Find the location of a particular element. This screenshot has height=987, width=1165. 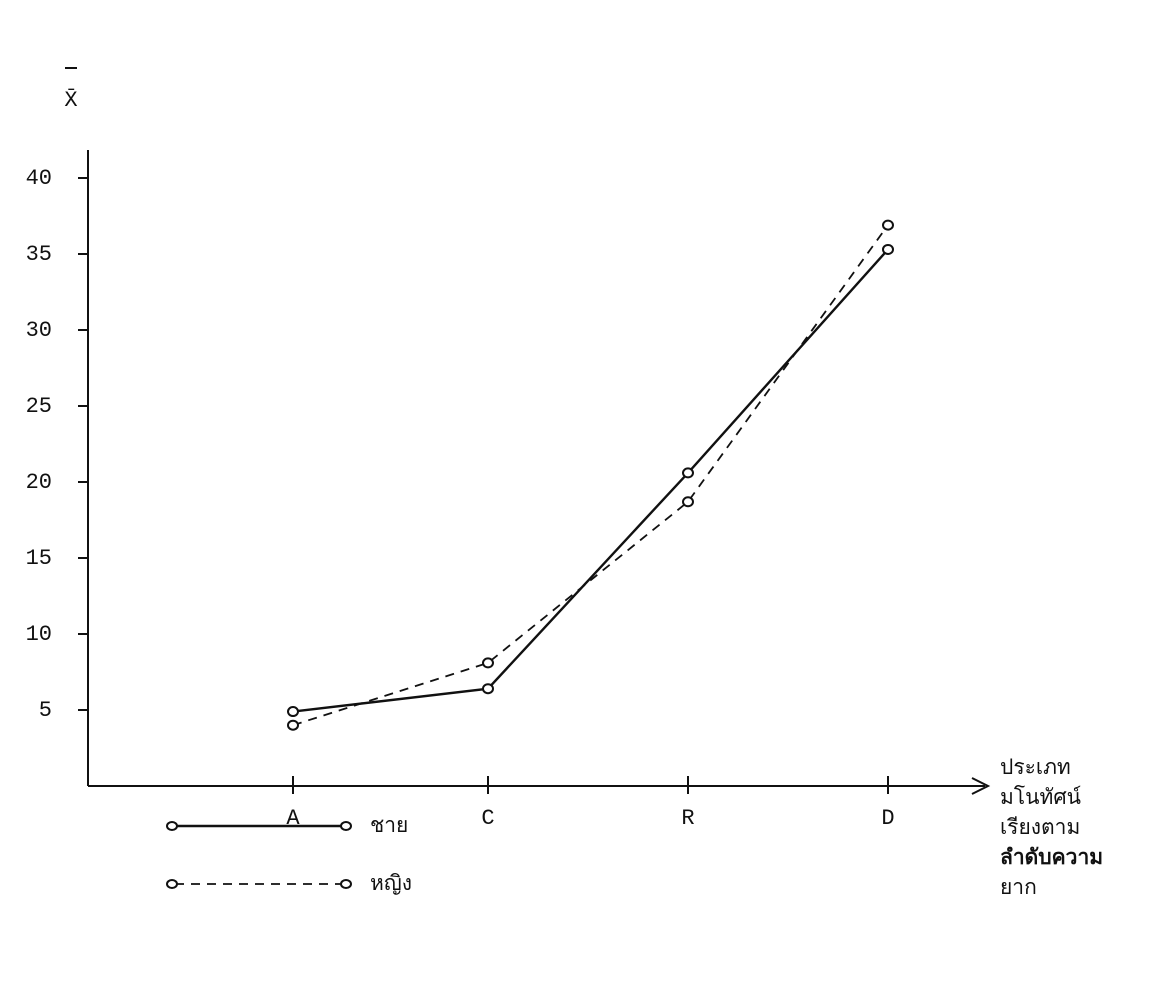

y-tick-label: 25 is located at coordinates (39, 406).